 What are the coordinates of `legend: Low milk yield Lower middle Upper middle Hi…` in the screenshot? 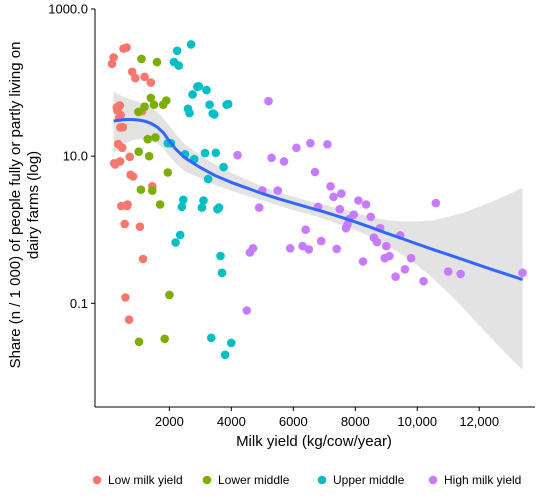 It's located at (306, 480).